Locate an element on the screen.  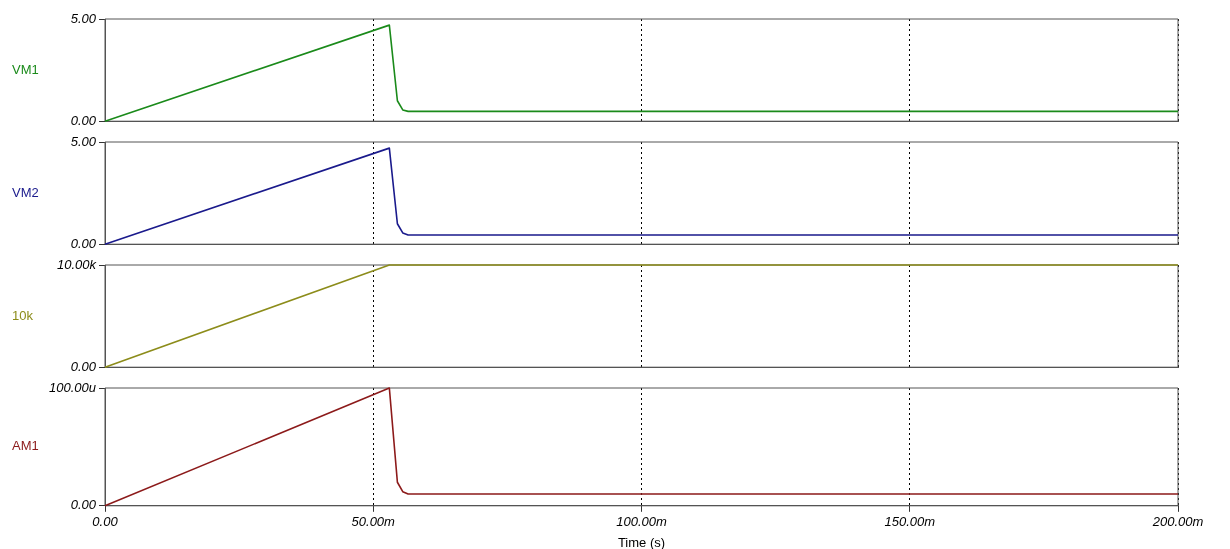
y-tick-label: 100.00u is located at coordinates (72, 387).